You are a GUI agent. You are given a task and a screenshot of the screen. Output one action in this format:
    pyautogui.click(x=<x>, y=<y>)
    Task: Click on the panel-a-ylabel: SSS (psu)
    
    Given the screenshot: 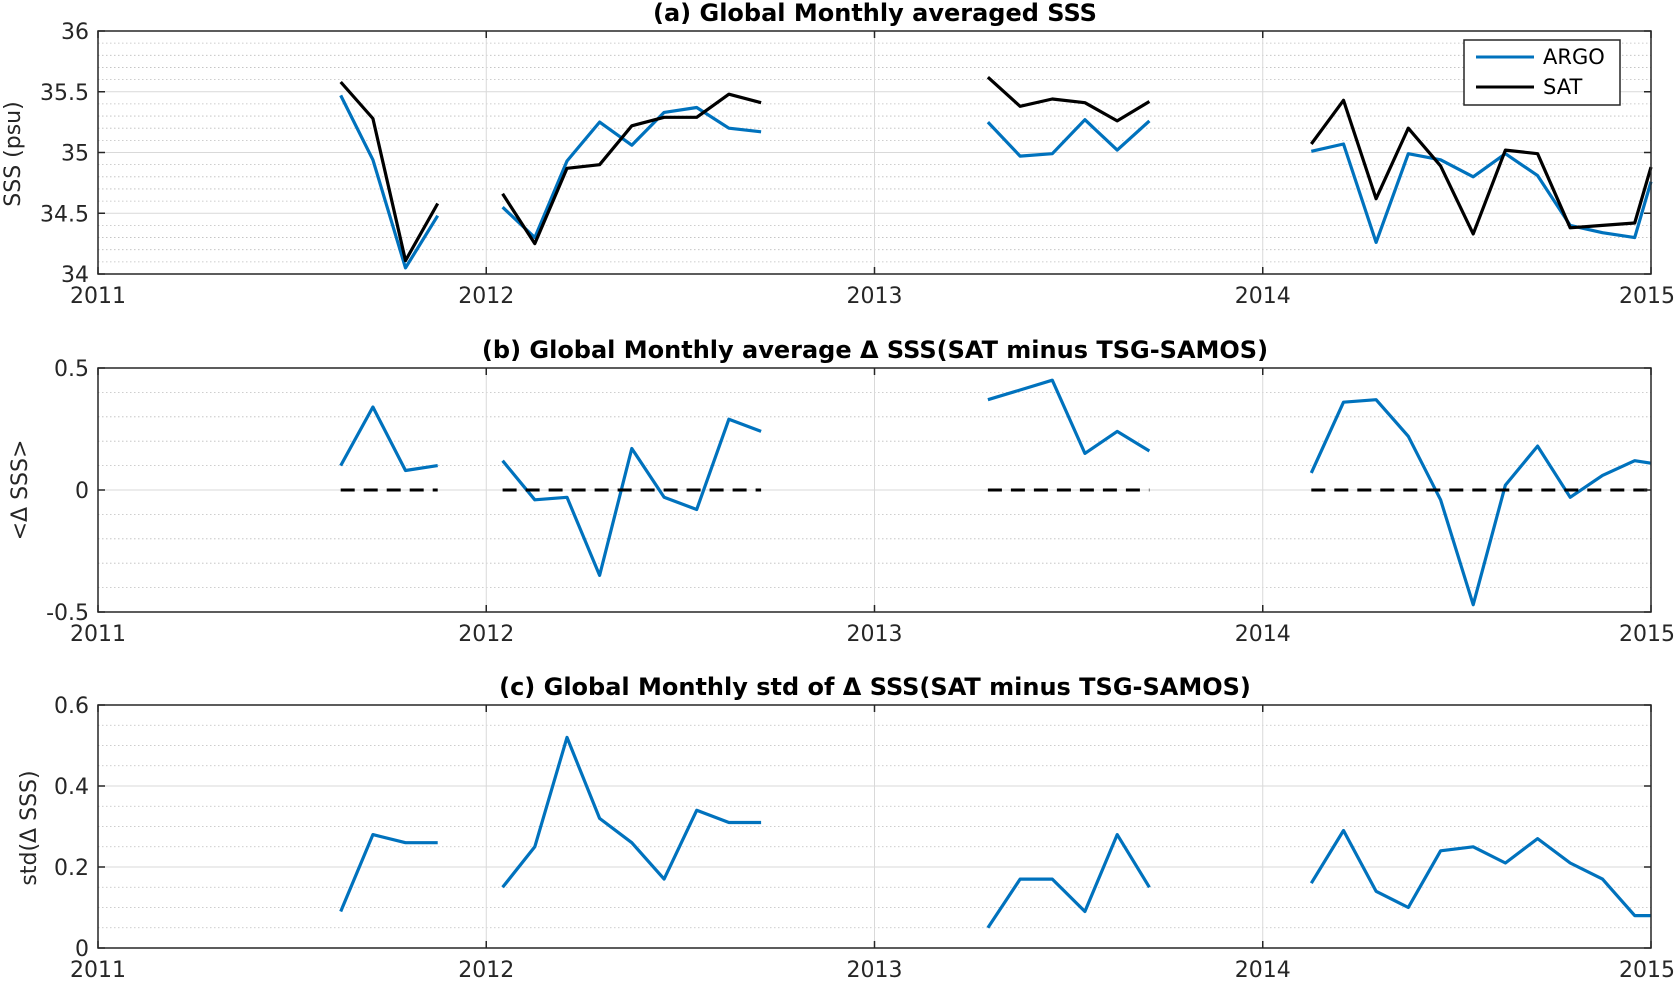 What is the action you would take?
    pyautogui.click(x=13, y=153)
    